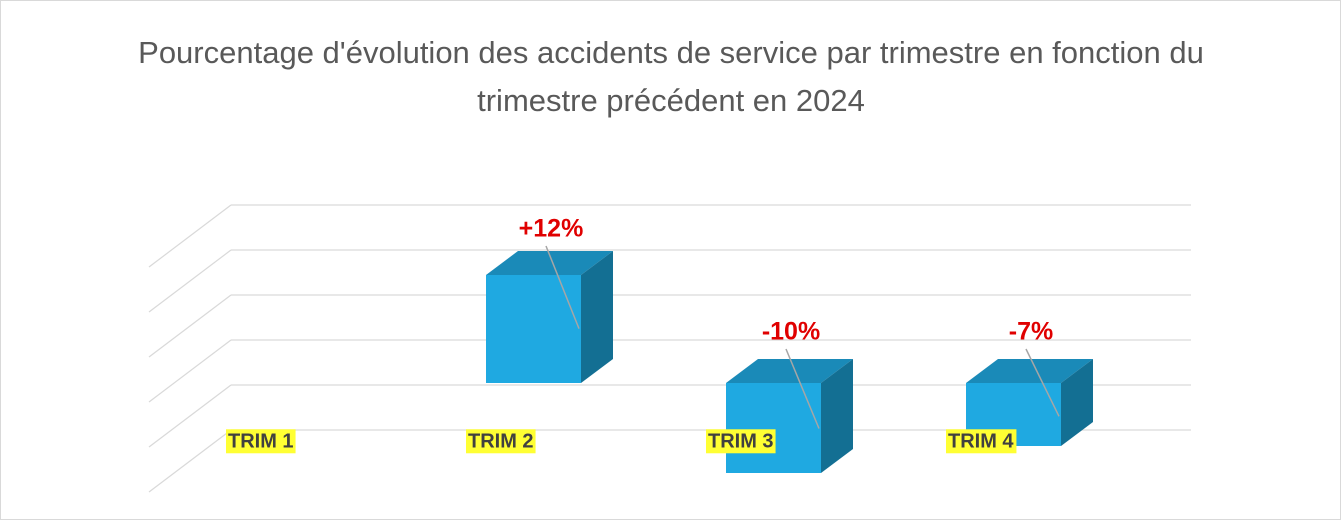  I want to click on x-tick-label: TRIM 2, so click(501, 441).